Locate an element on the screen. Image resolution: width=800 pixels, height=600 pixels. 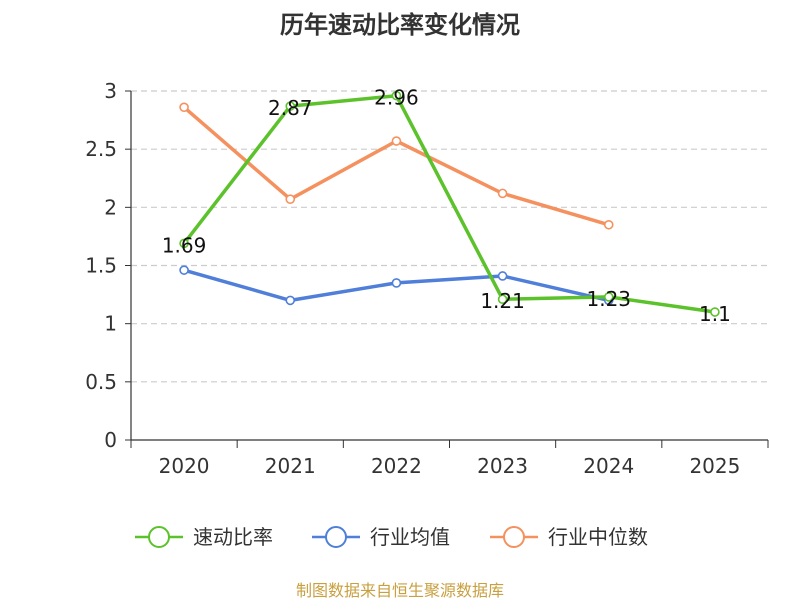
x-tick-label: 2022 is located at coordinates (396, 466).